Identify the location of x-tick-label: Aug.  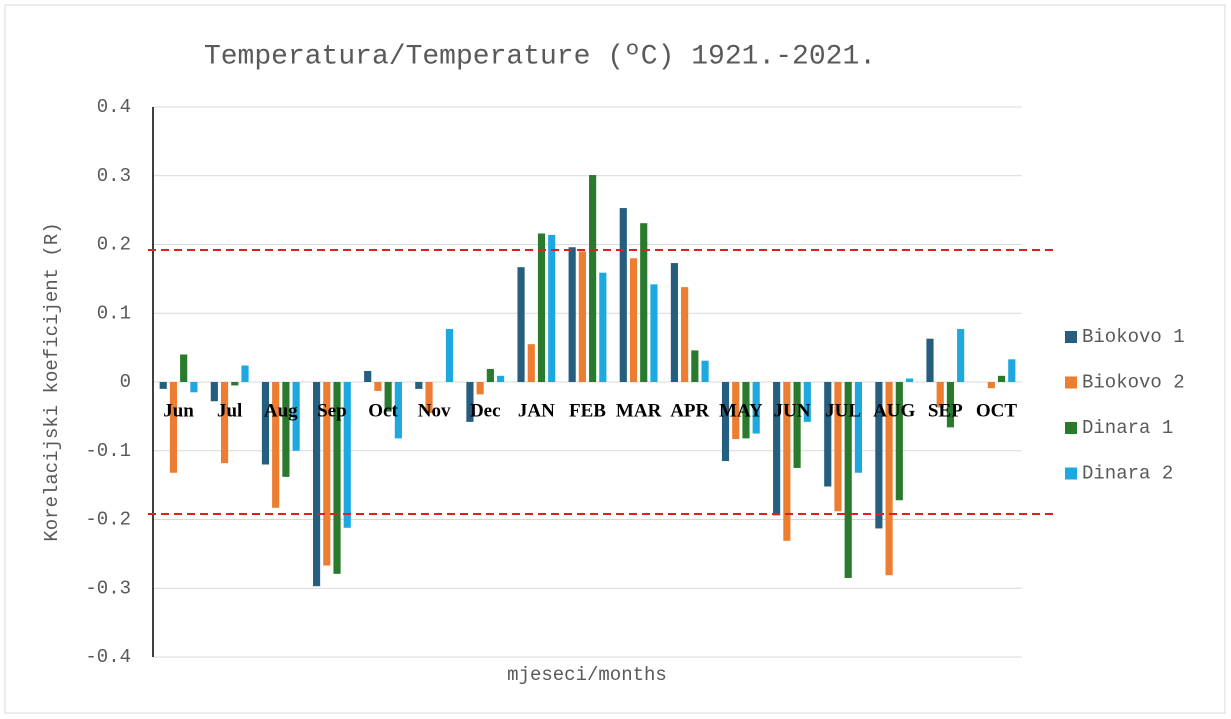
(281, 410).